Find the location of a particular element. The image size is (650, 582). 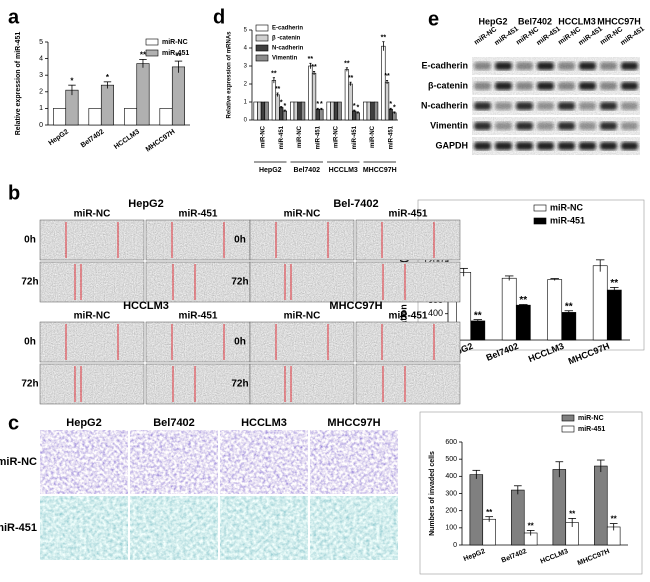

y-axis-label: Numbers of invaded cells is located at coordinates (432, 493).